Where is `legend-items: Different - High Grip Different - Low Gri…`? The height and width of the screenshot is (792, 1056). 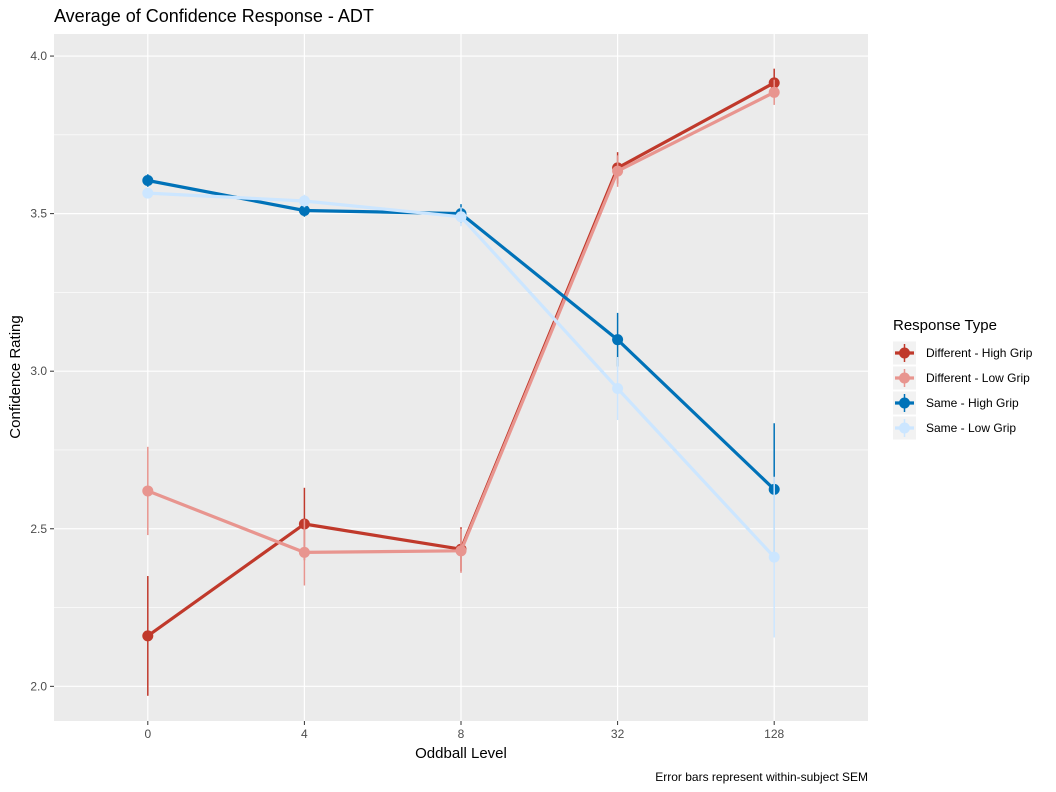
legend-items: Different - High Grip Different - Low Gri… is located at coordinates (963, 390).